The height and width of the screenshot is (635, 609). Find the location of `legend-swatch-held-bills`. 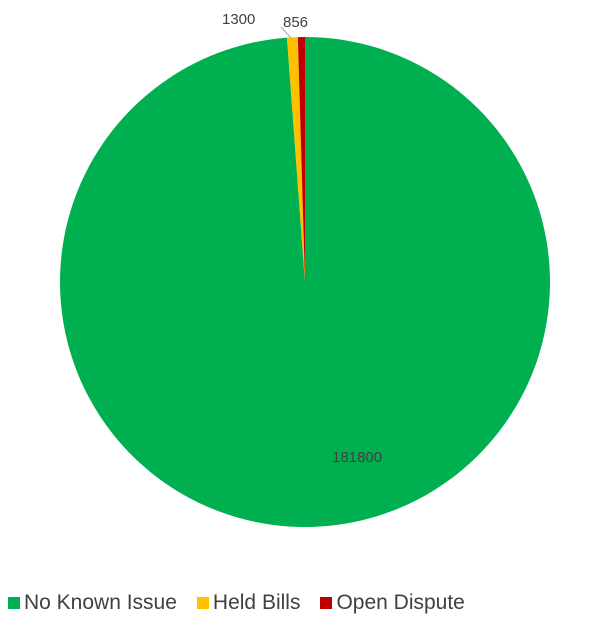

legend-swatch-held-bills is located at coordinates (202, 603).